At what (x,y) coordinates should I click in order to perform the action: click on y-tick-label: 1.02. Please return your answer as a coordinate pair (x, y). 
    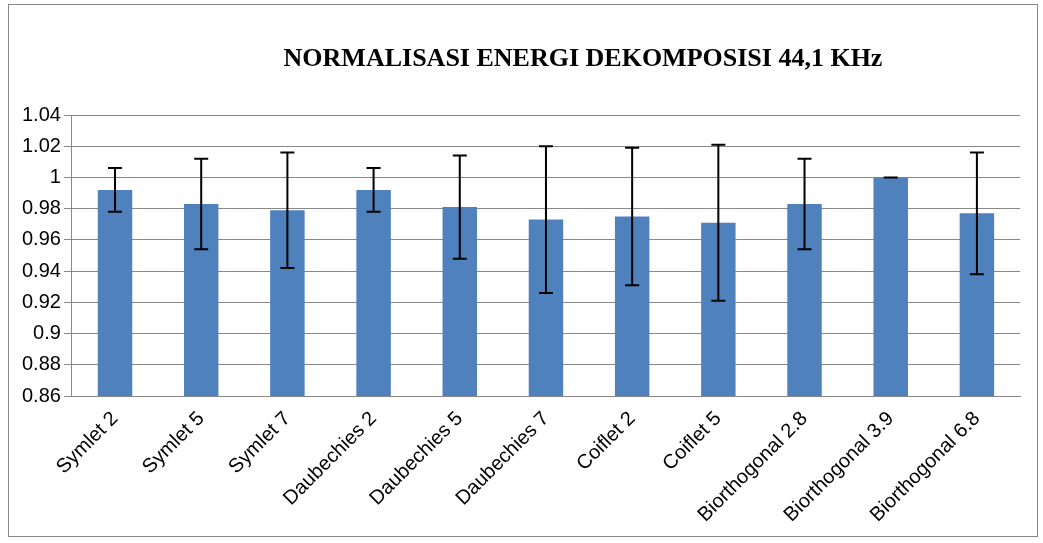
    Looking at the image, I should click on (41, 144).